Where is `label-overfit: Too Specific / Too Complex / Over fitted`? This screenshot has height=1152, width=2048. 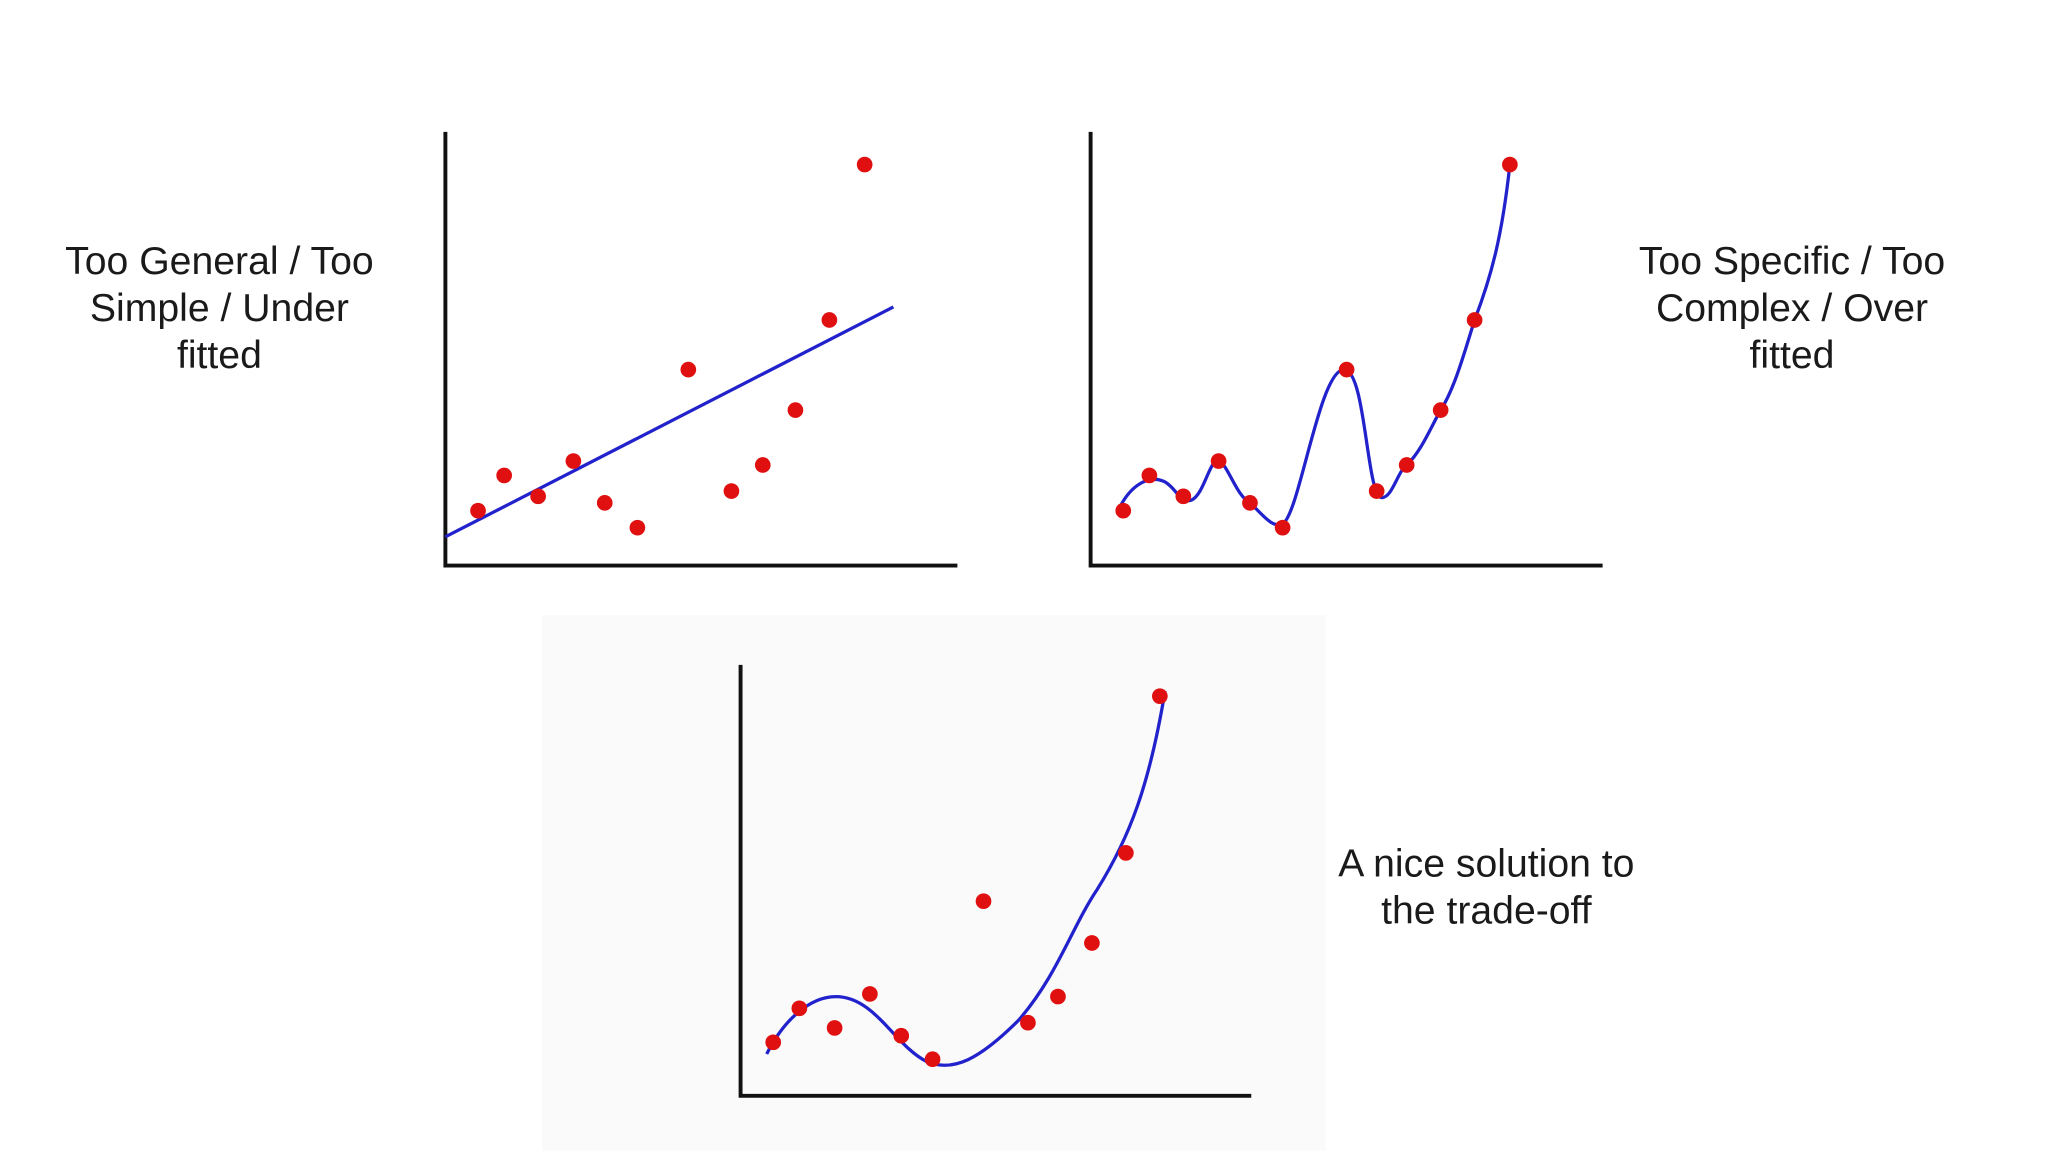
label-overfit: Too Specific / Too Complex / Over fitted is located at coordinates (1792, 308).